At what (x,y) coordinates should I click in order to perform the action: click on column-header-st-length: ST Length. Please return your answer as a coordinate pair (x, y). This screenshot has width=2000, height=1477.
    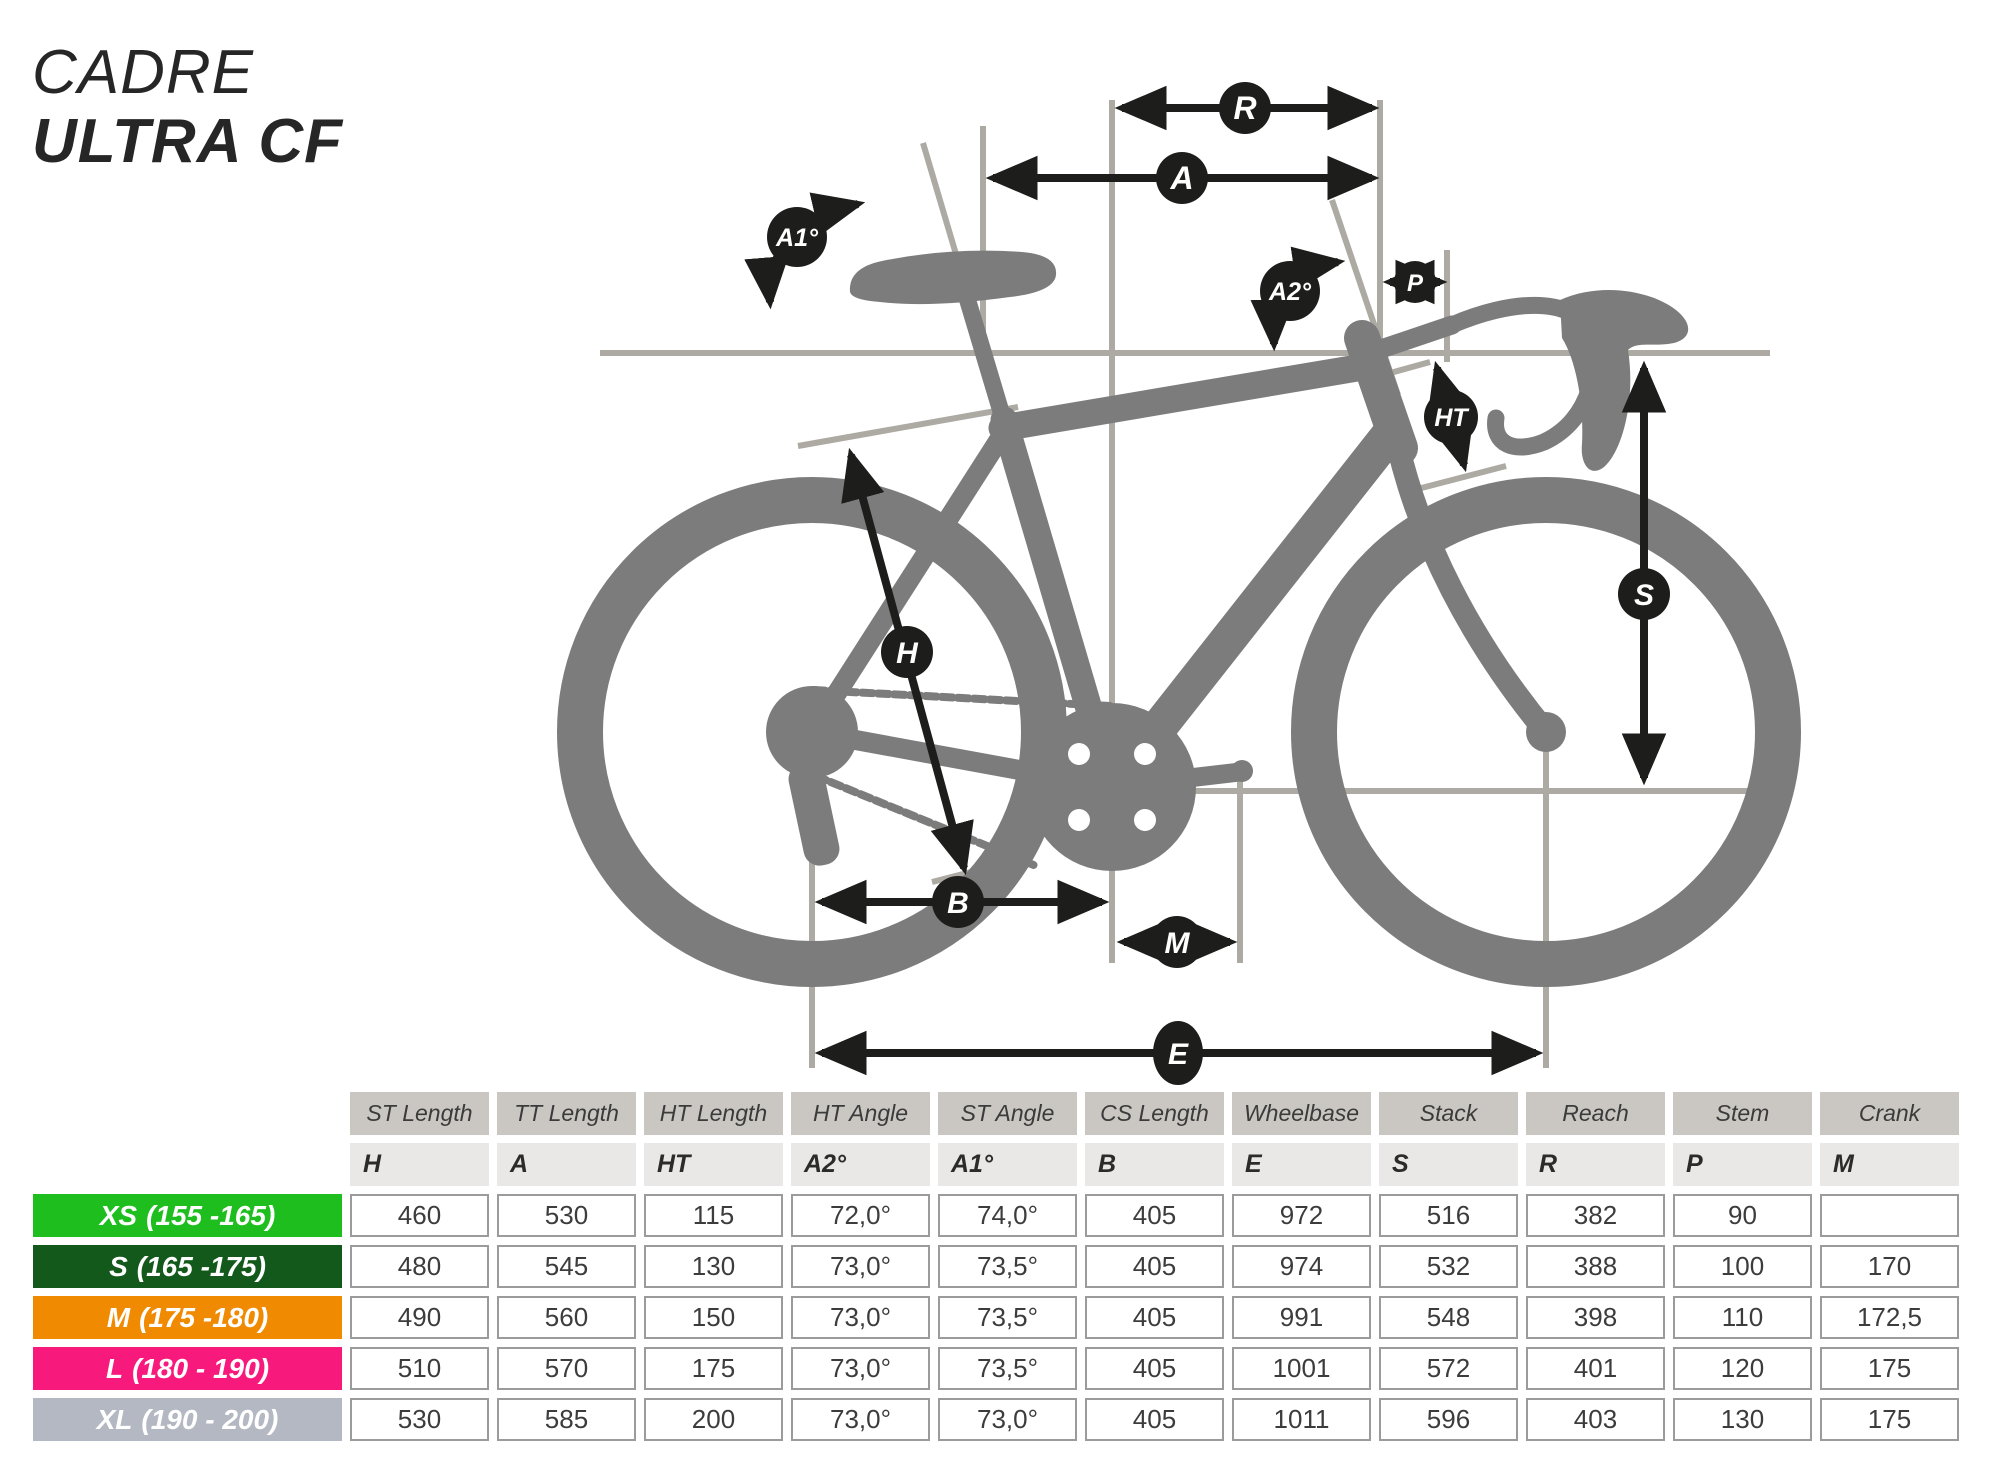
    Looking at the image, I should click on (419, 1113).